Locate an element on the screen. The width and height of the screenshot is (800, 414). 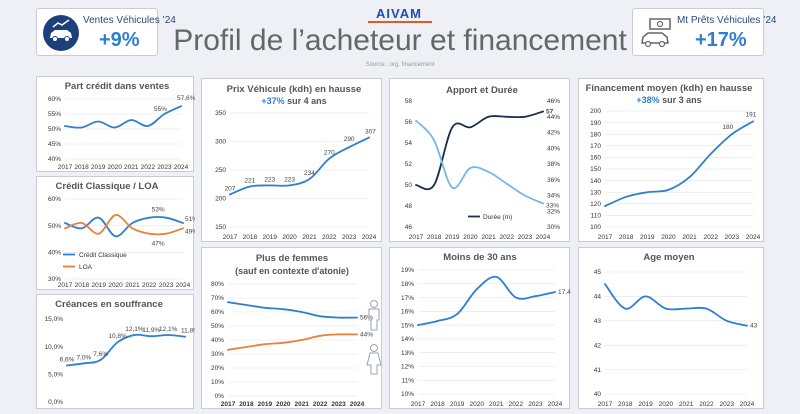
p6-title: Financement moyen (kdh) en hausse is located at coordinates (669, 88).